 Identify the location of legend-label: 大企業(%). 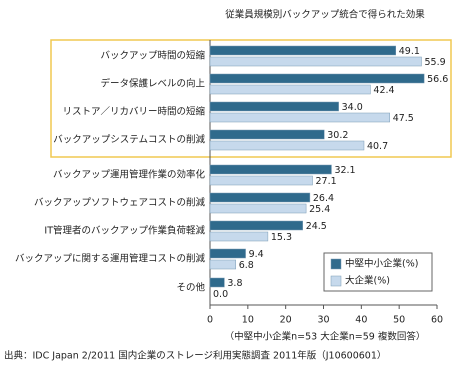
(367, 281).